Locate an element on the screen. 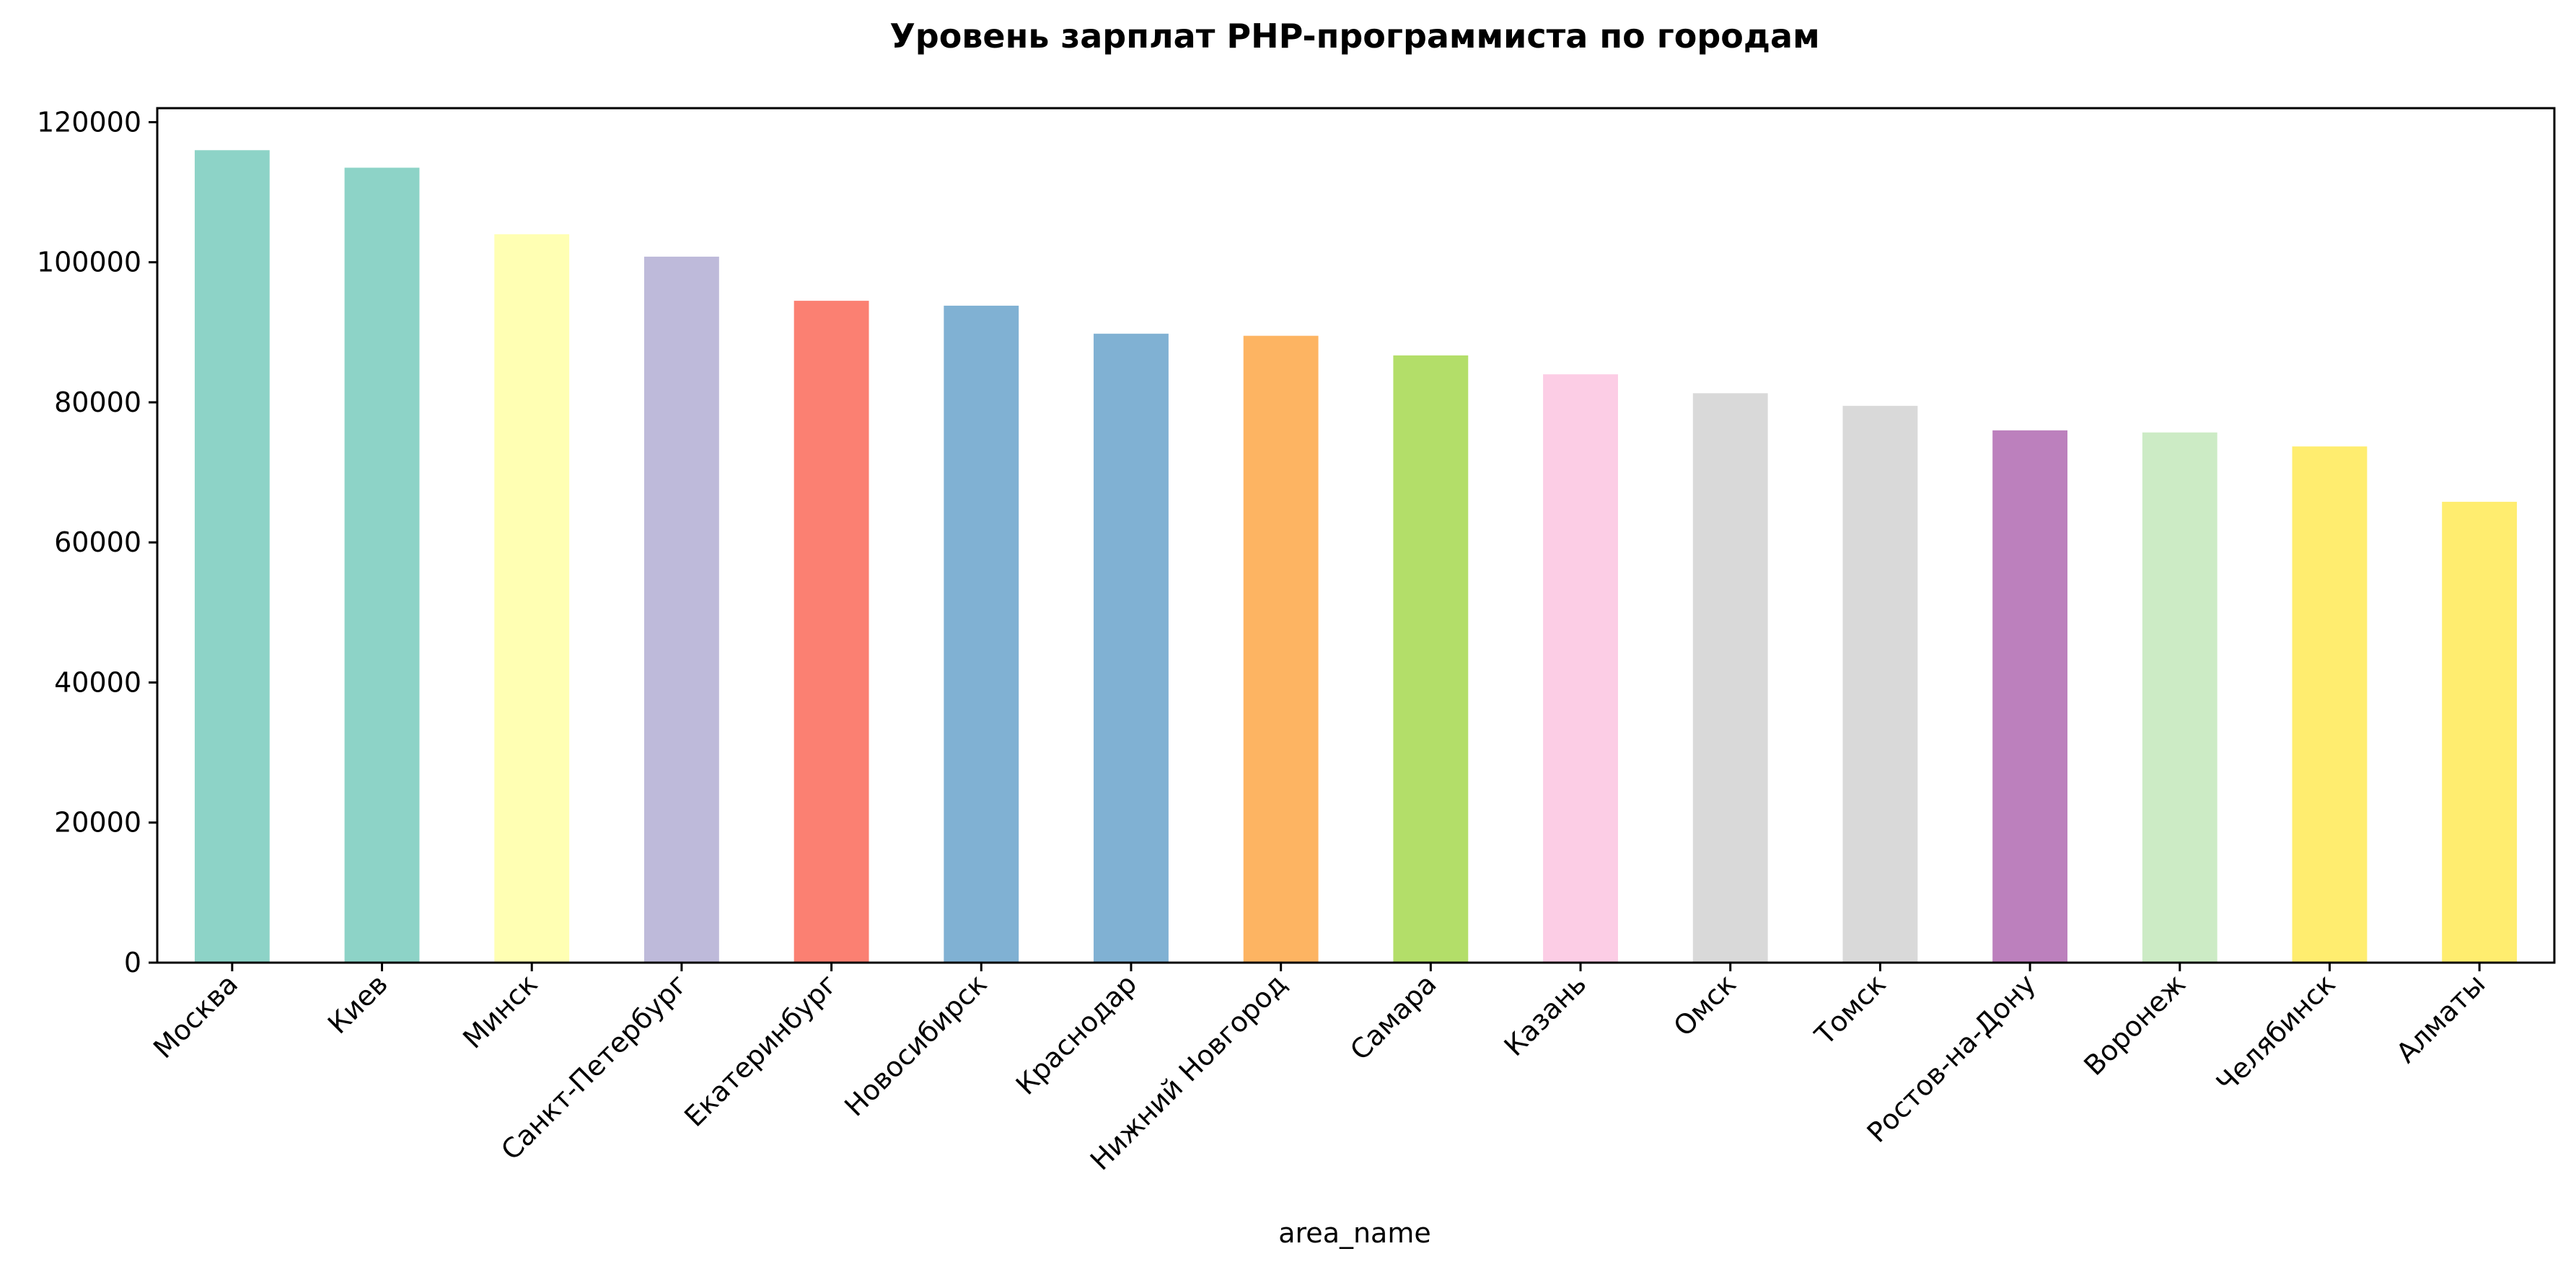 The height and width of the screenshot is (1272, 2576). x-tick-label: Киев is located at coordinates (358, 1004).